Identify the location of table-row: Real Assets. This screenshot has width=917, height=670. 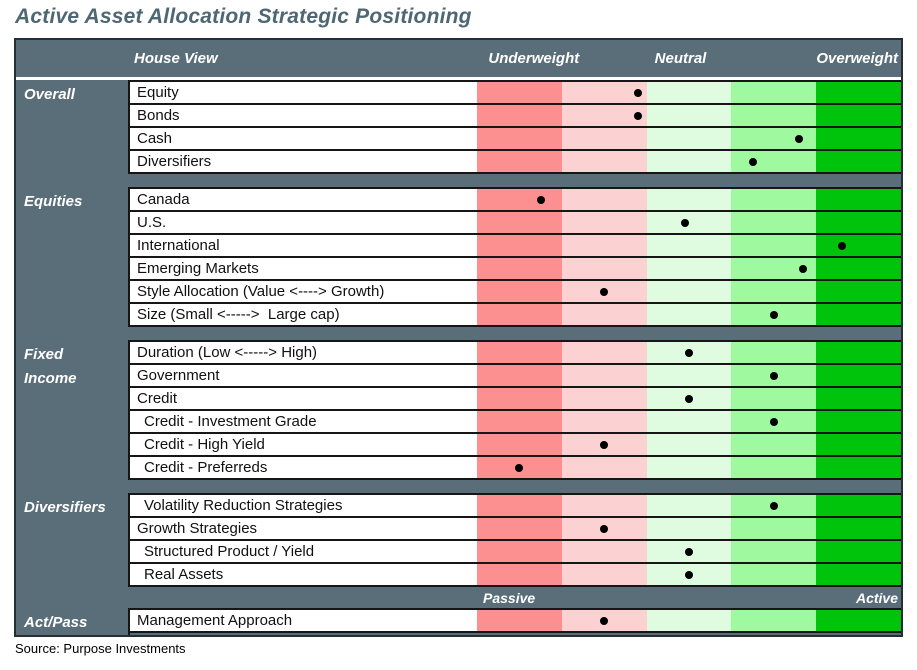
(515, 575).